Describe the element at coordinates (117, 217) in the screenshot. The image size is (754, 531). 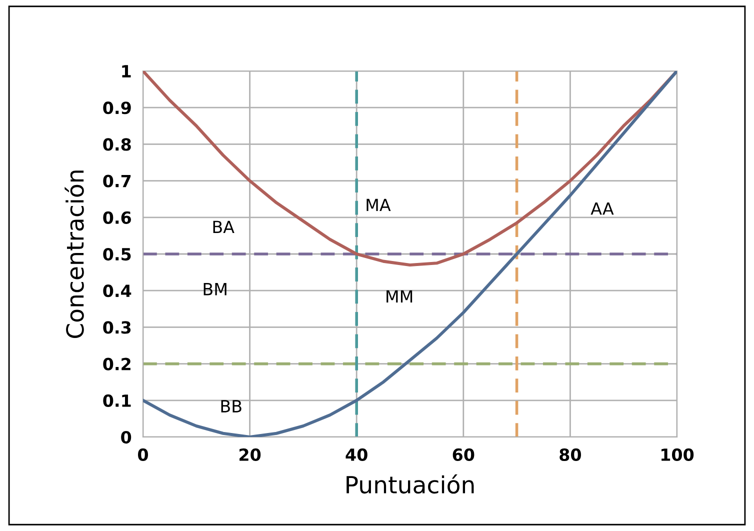
I see `y-tick-label: 0.6` at that location.